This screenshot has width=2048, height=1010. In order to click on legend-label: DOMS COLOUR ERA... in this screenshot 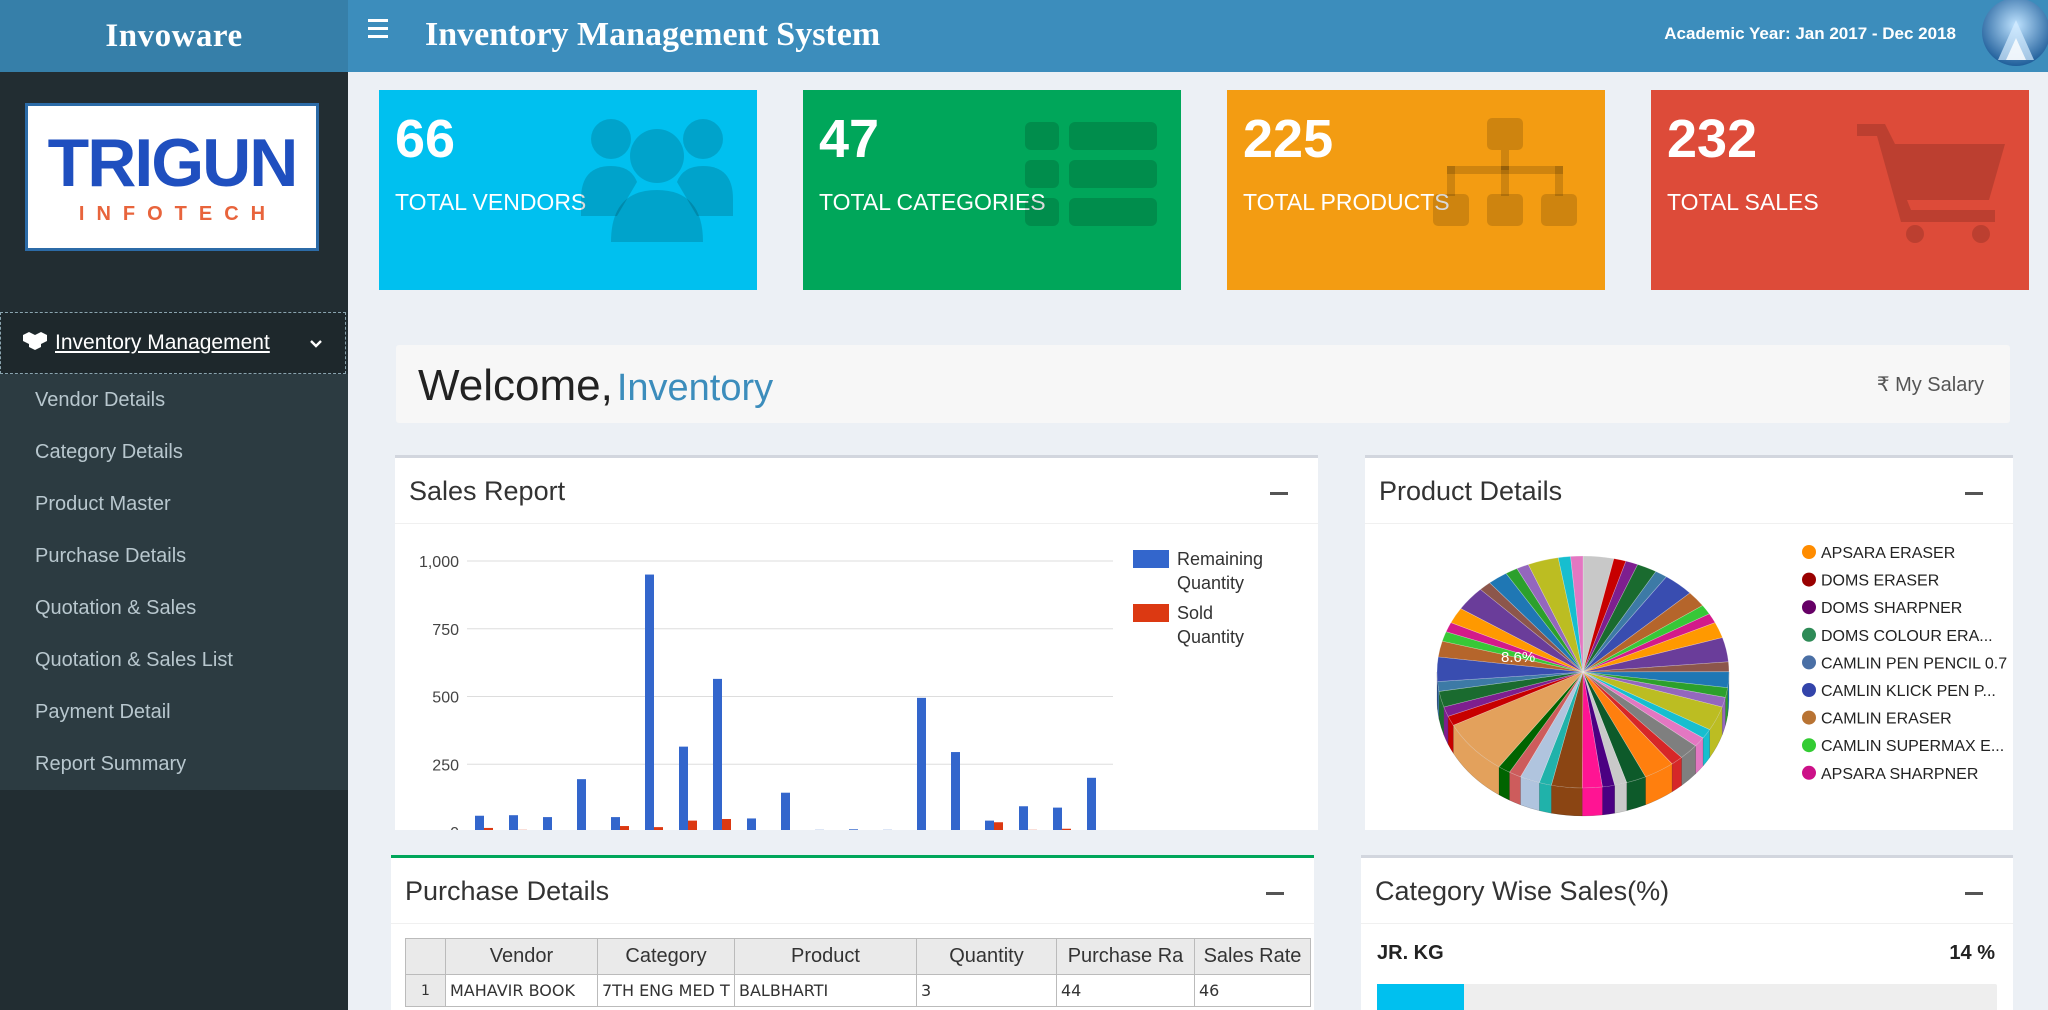, I will do `click(1907, 636)`.